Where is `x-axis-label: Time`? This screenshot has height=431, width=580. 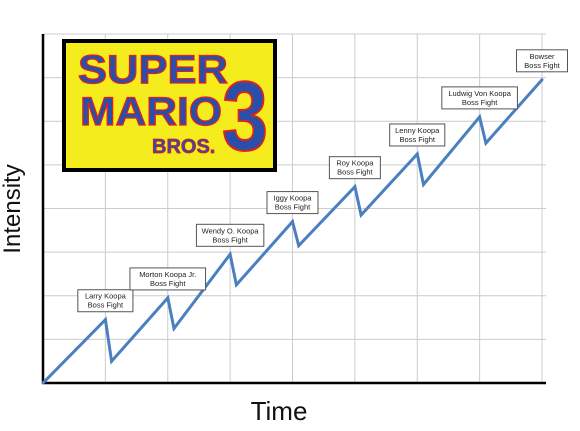
x-axis-label: Time is located at coordinates (279, 411).